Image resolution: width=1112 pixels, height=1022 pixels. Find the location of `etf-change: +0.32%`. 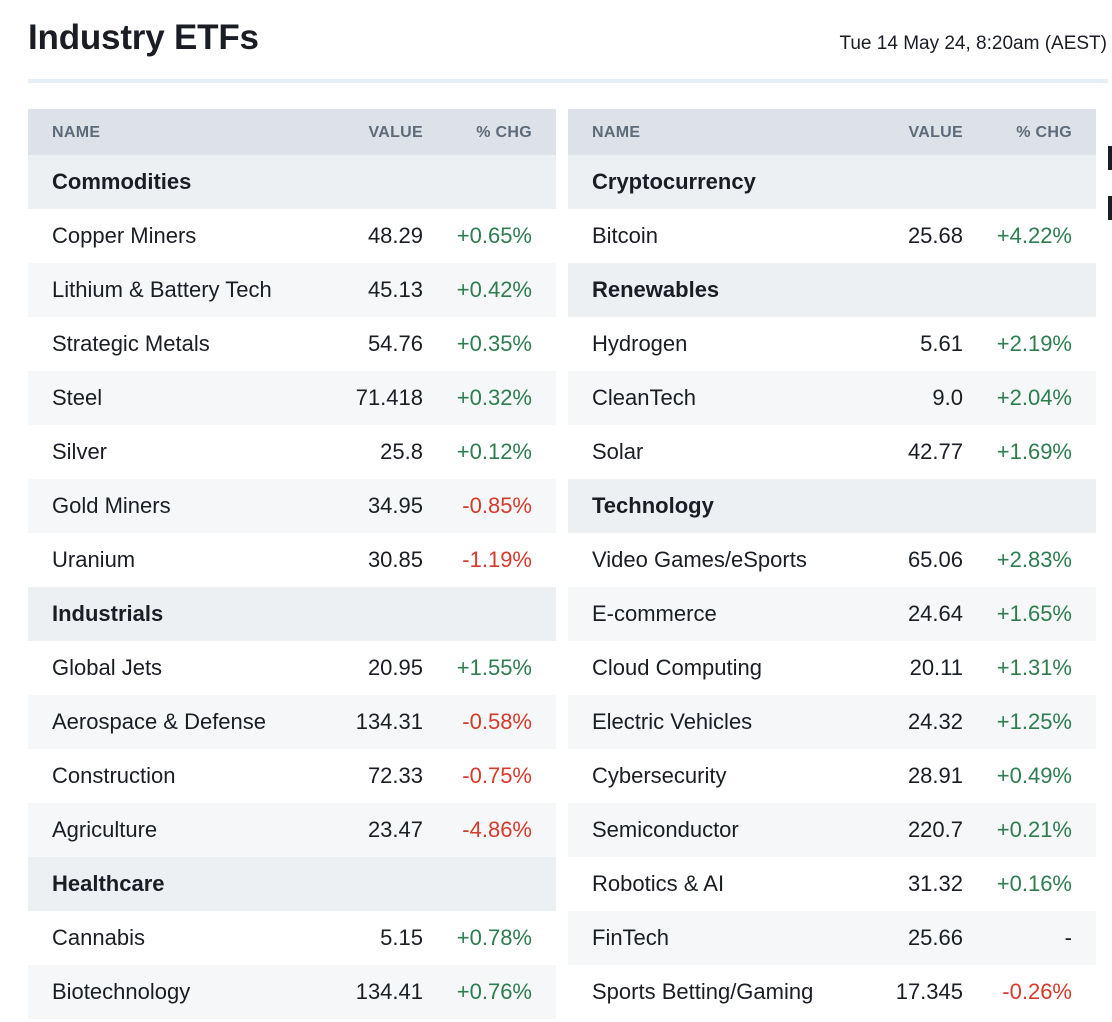

etf-change: +0.32% is located at coordinates (494, 397).